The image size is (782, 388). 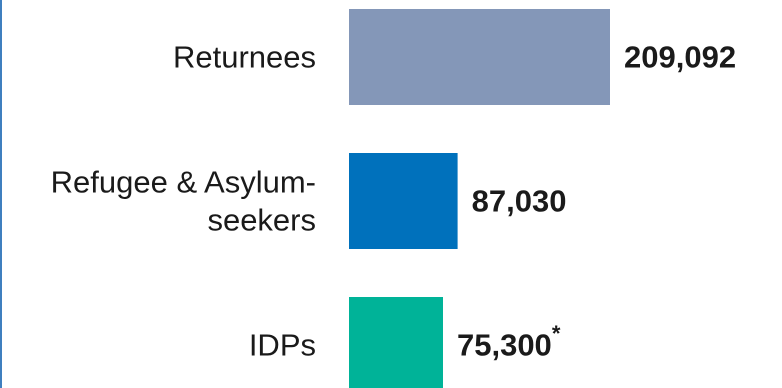 What do you see at coordinates (519, 201) in the screenshot?
I see `value-label-1: 87,030` at bounding box center [519, 201].